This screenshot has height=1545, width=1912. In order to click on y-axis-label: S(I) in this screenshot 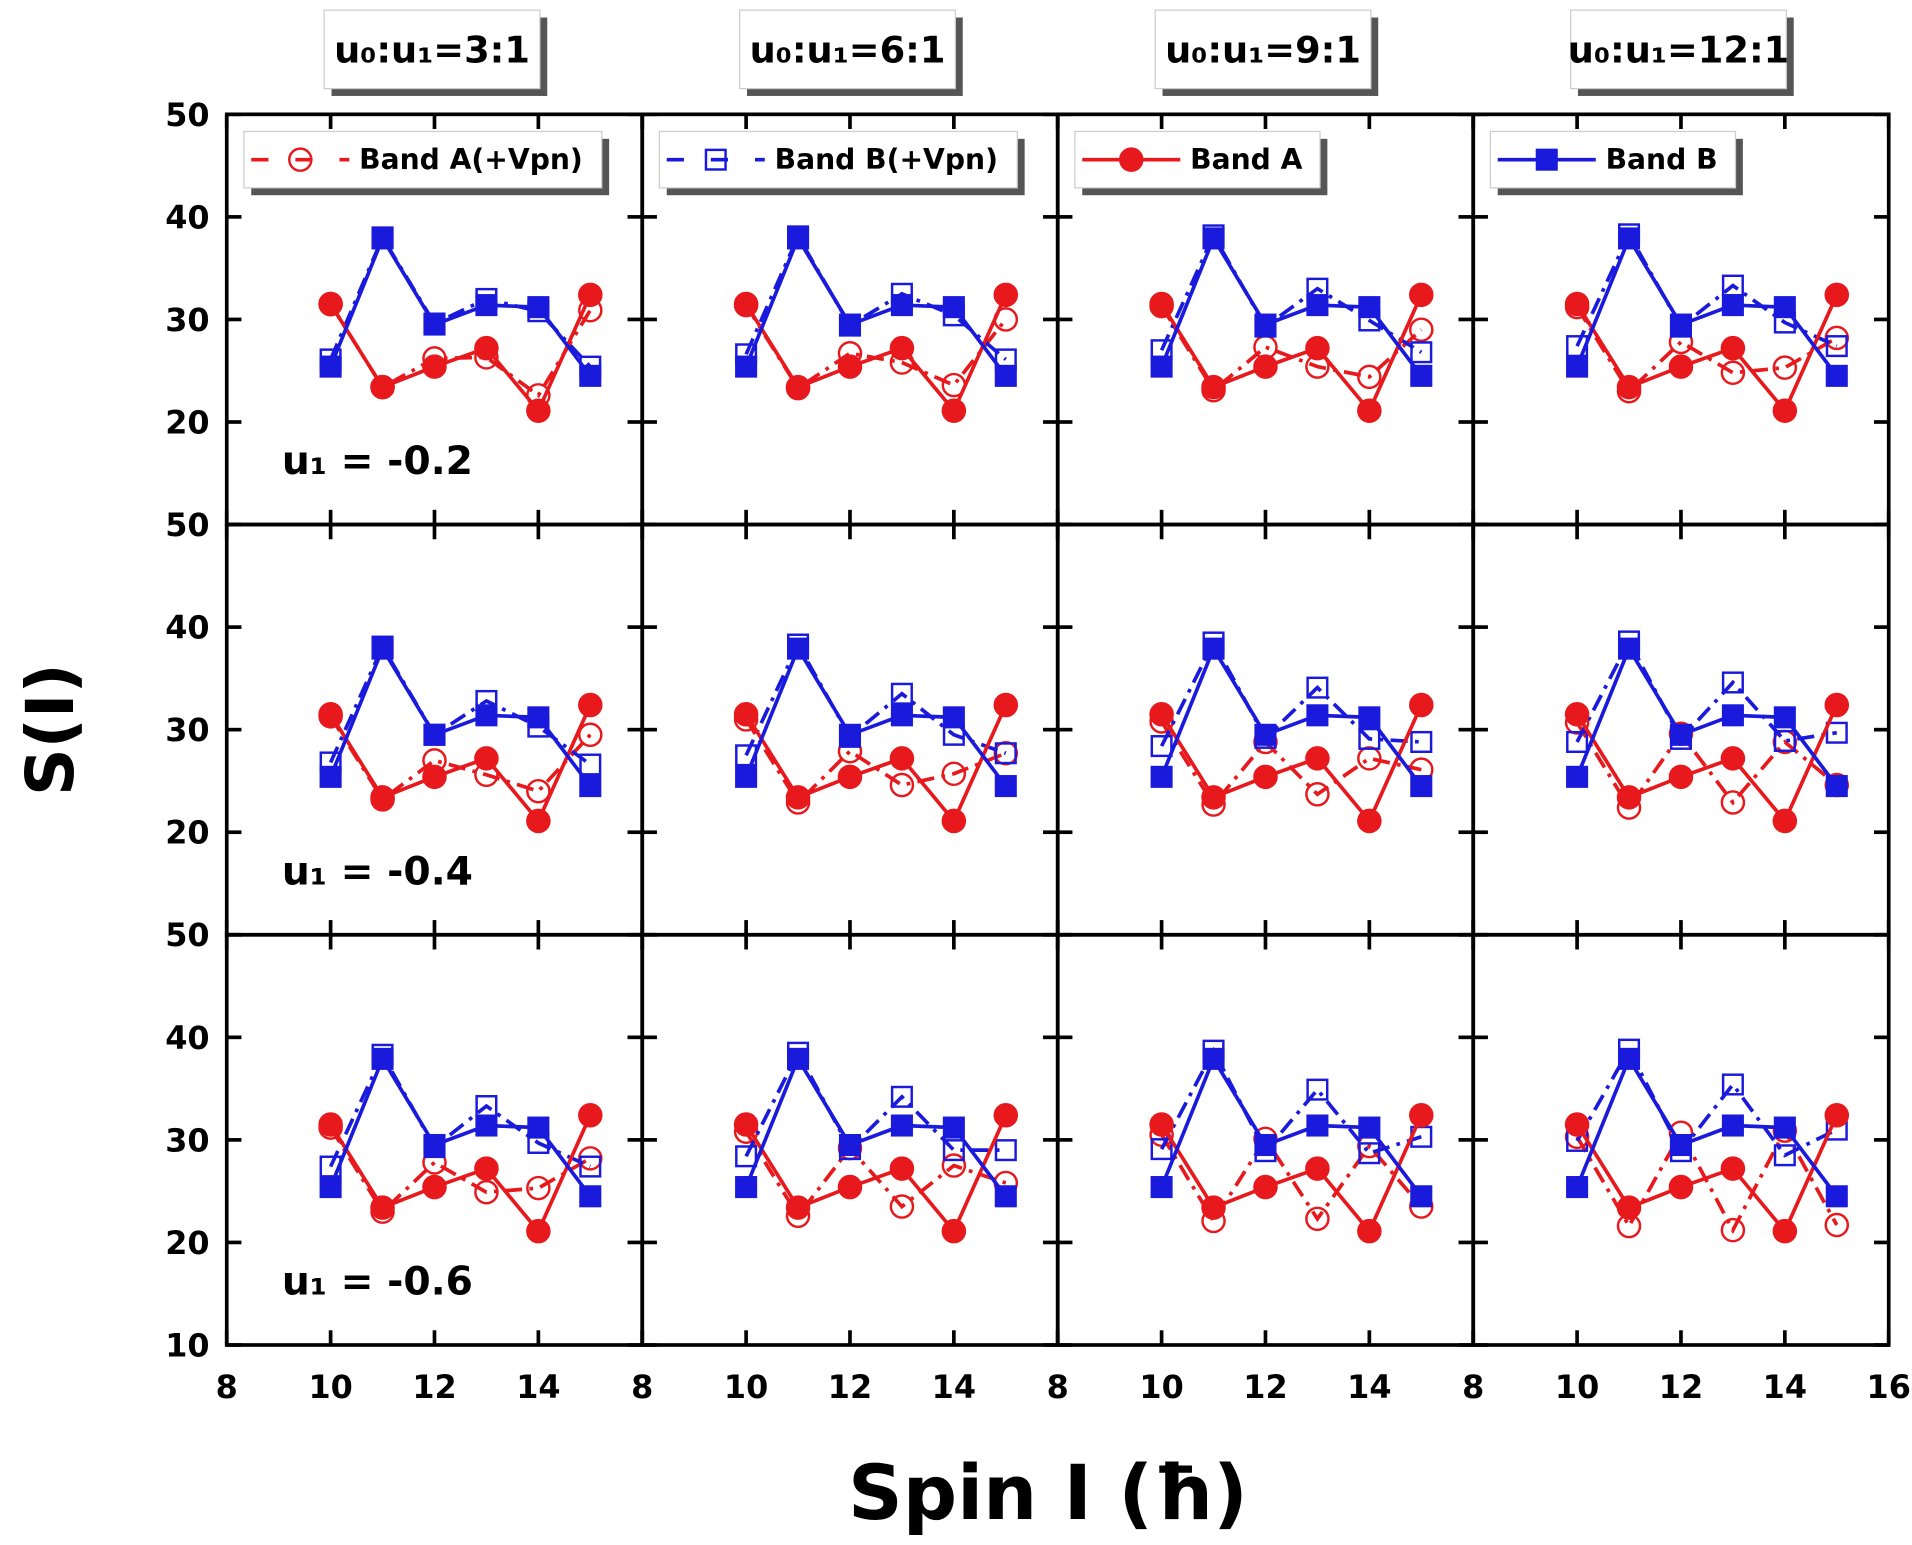, I will do `click(50, 729)`.